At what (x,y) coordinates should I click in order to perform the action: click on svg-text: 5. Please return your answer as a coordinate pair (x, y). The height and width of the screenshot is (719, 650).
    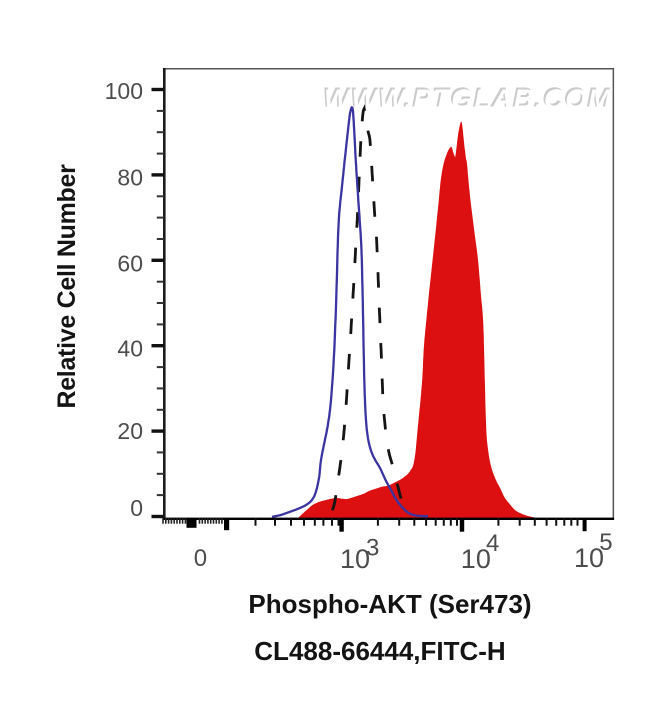
    Looking at the image, I should click on (605, 542).